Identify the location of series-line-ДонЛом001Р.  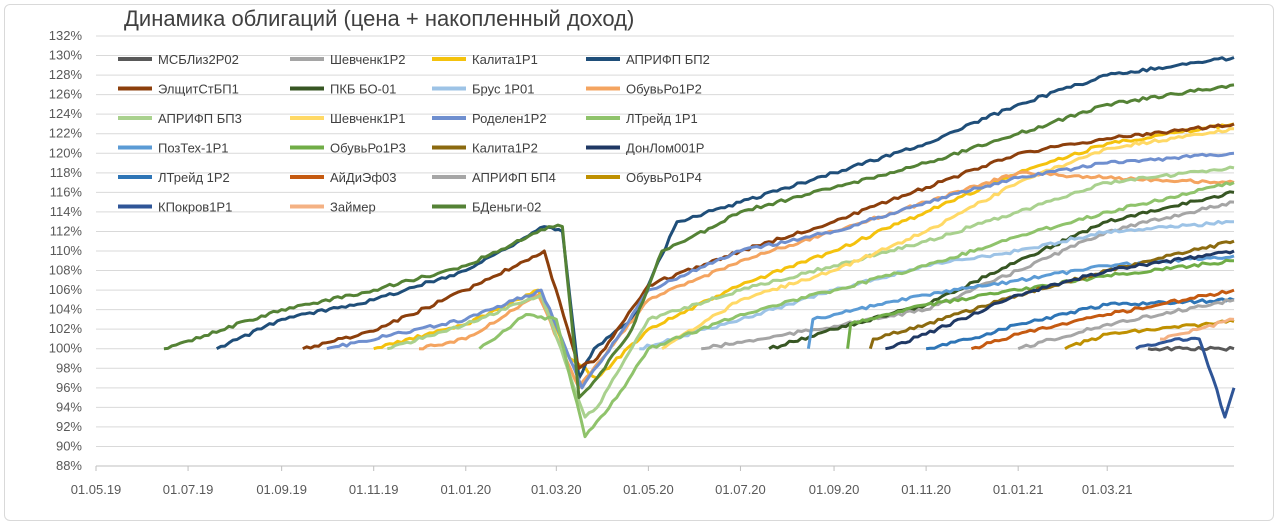
(1060, 300).